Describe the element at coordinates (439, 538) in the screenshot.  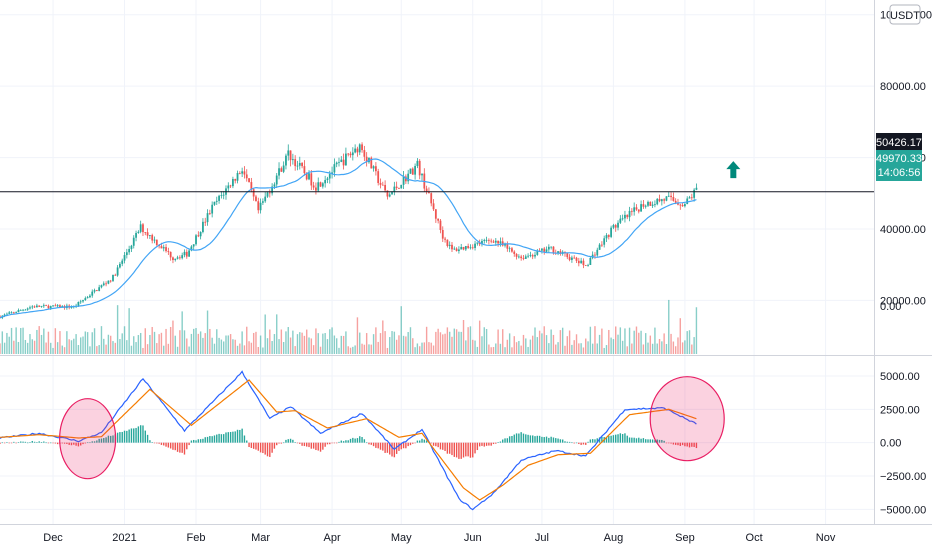
I see `time-axis: Dec 2021 Feb Mar Apr May Jun Jul Aug Sep Oct Nov` at that location.